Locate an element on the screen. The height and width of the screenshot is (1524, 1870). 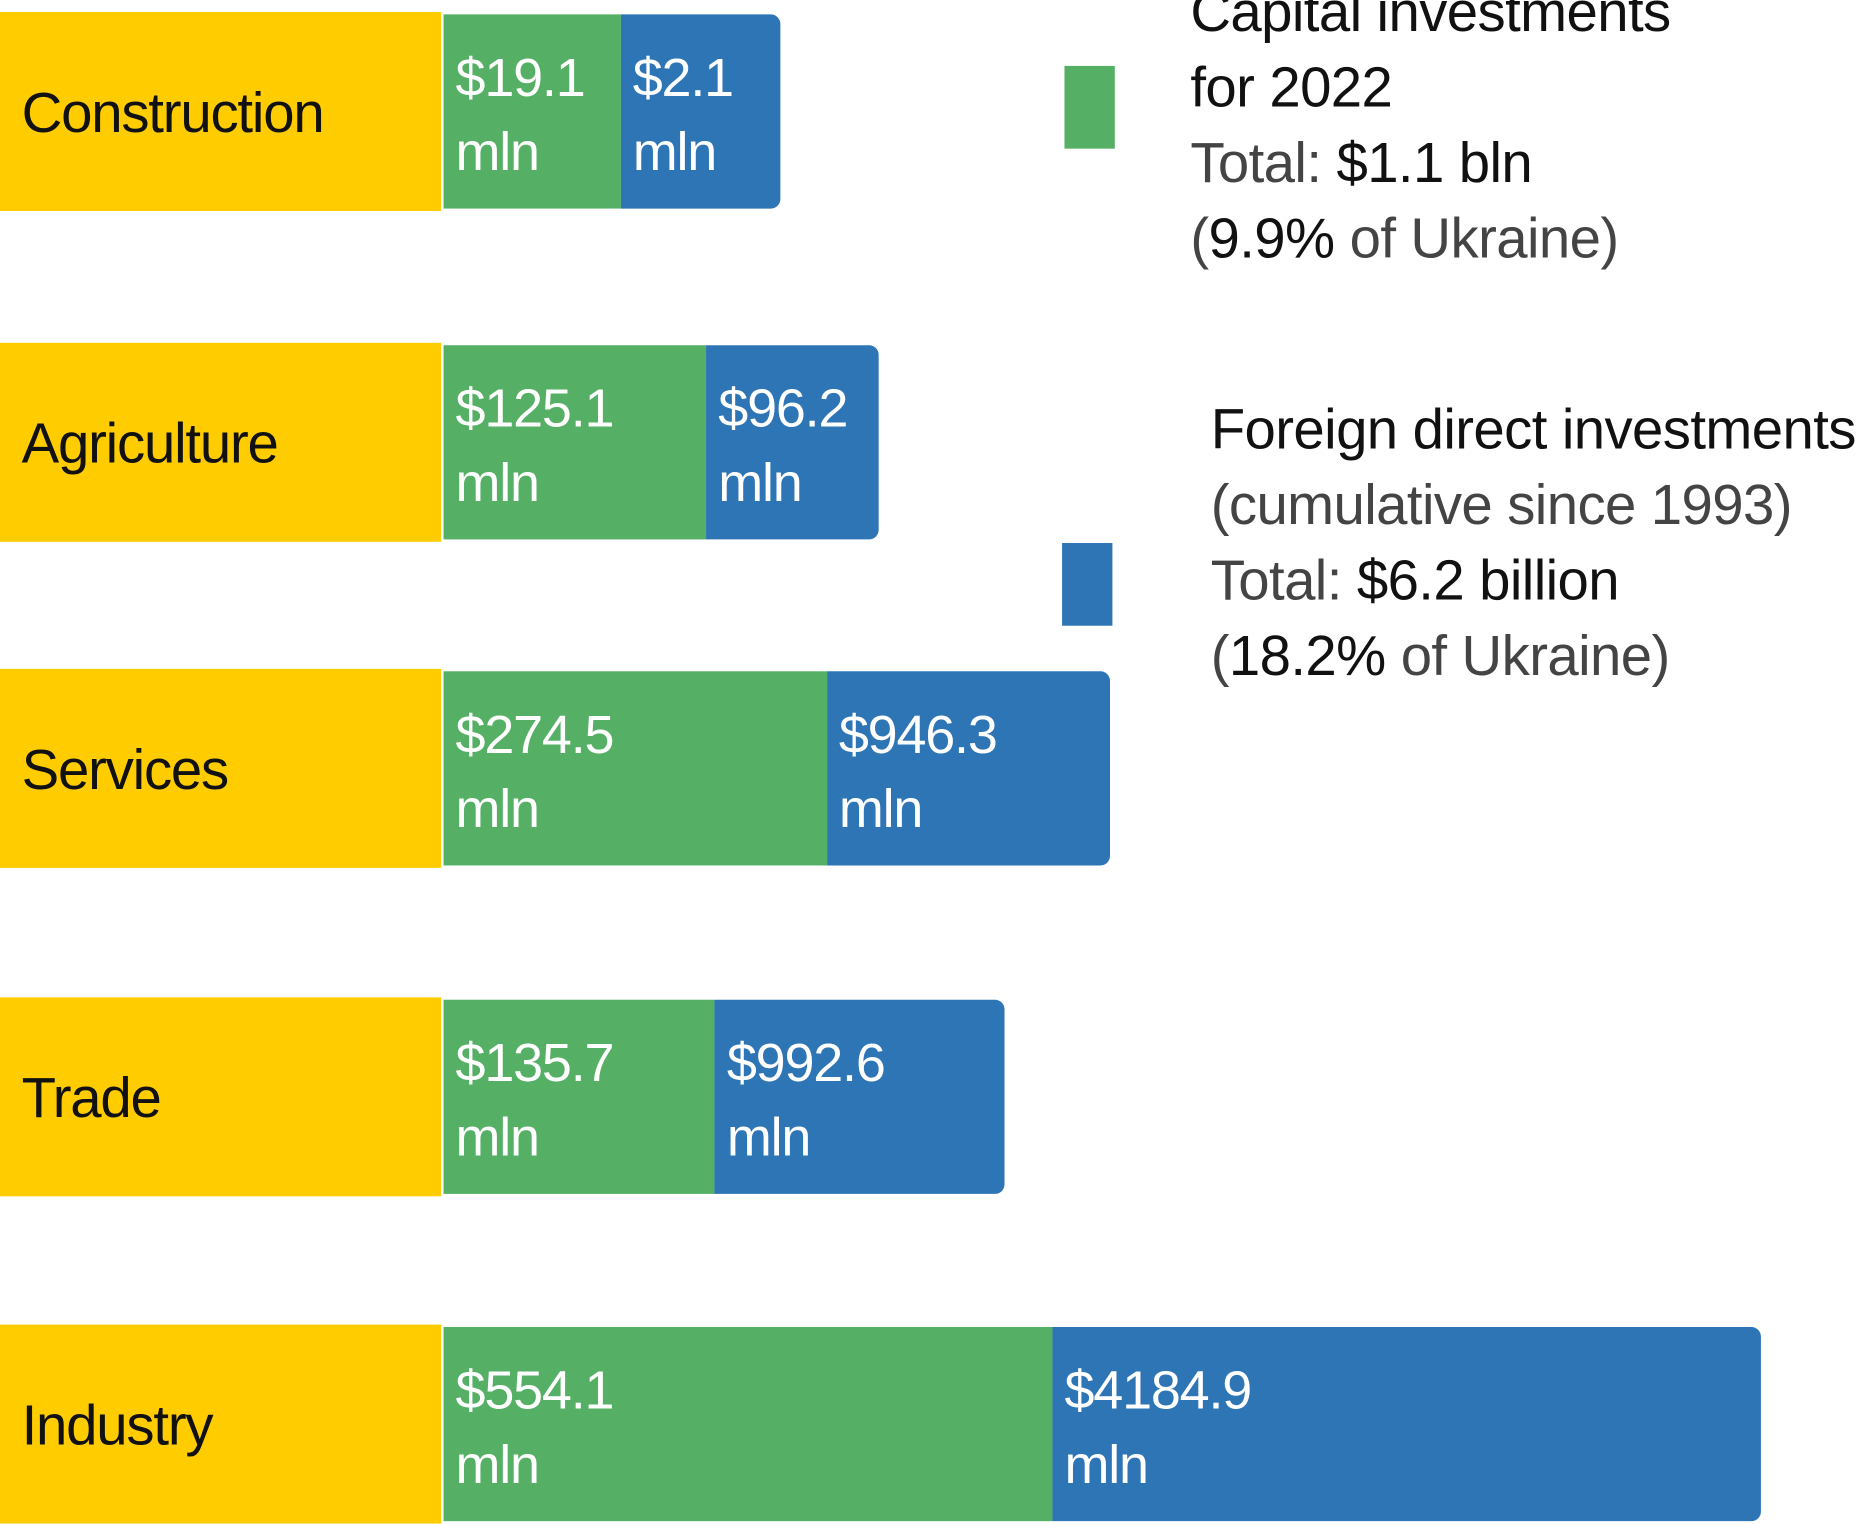
legend-note: (cumulative since 1993) is located at coordinates (1501, 504).